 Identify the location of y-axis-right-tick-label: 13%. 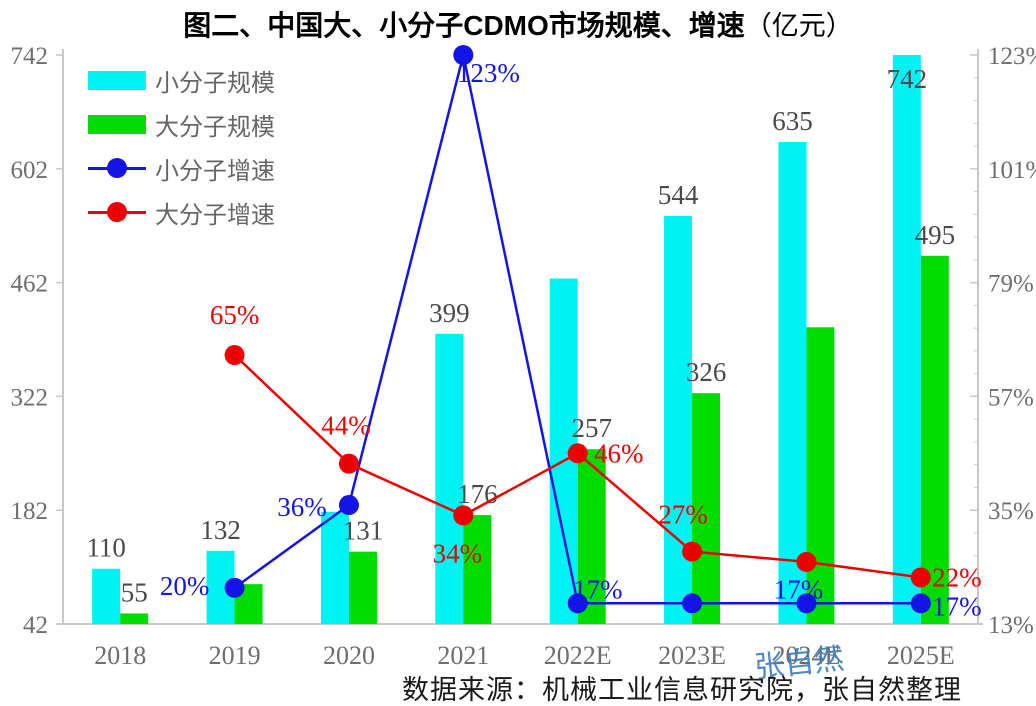
(1011, 625).